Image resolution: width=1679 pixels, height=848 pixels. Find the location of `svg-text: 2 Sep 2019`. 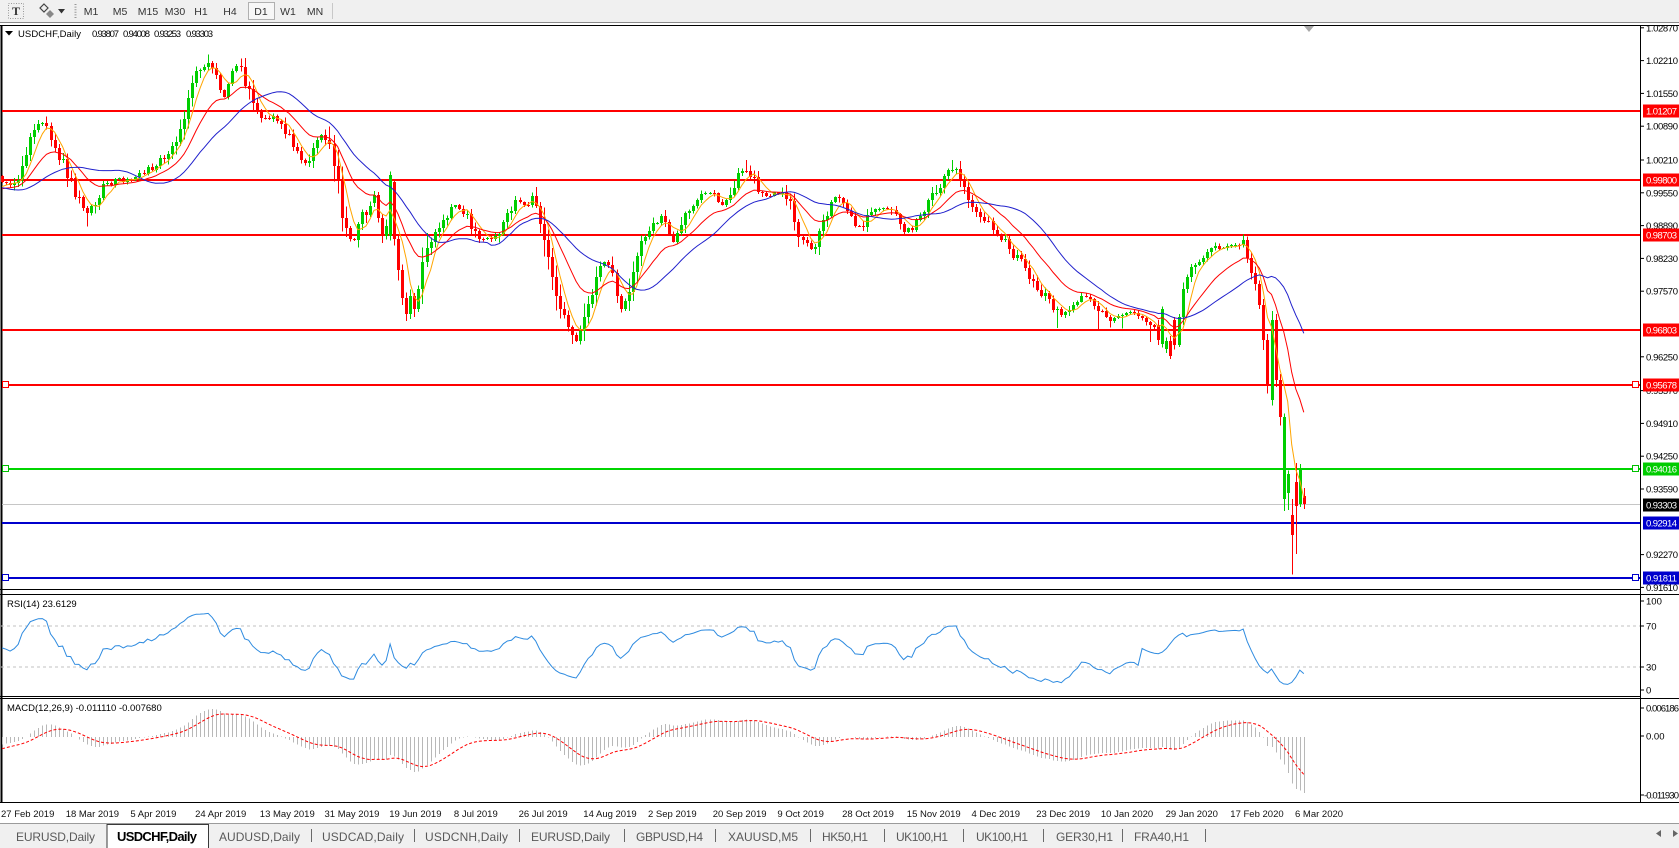

svg-text: 2 Sep 2019 is located at coordinates (672, 814).